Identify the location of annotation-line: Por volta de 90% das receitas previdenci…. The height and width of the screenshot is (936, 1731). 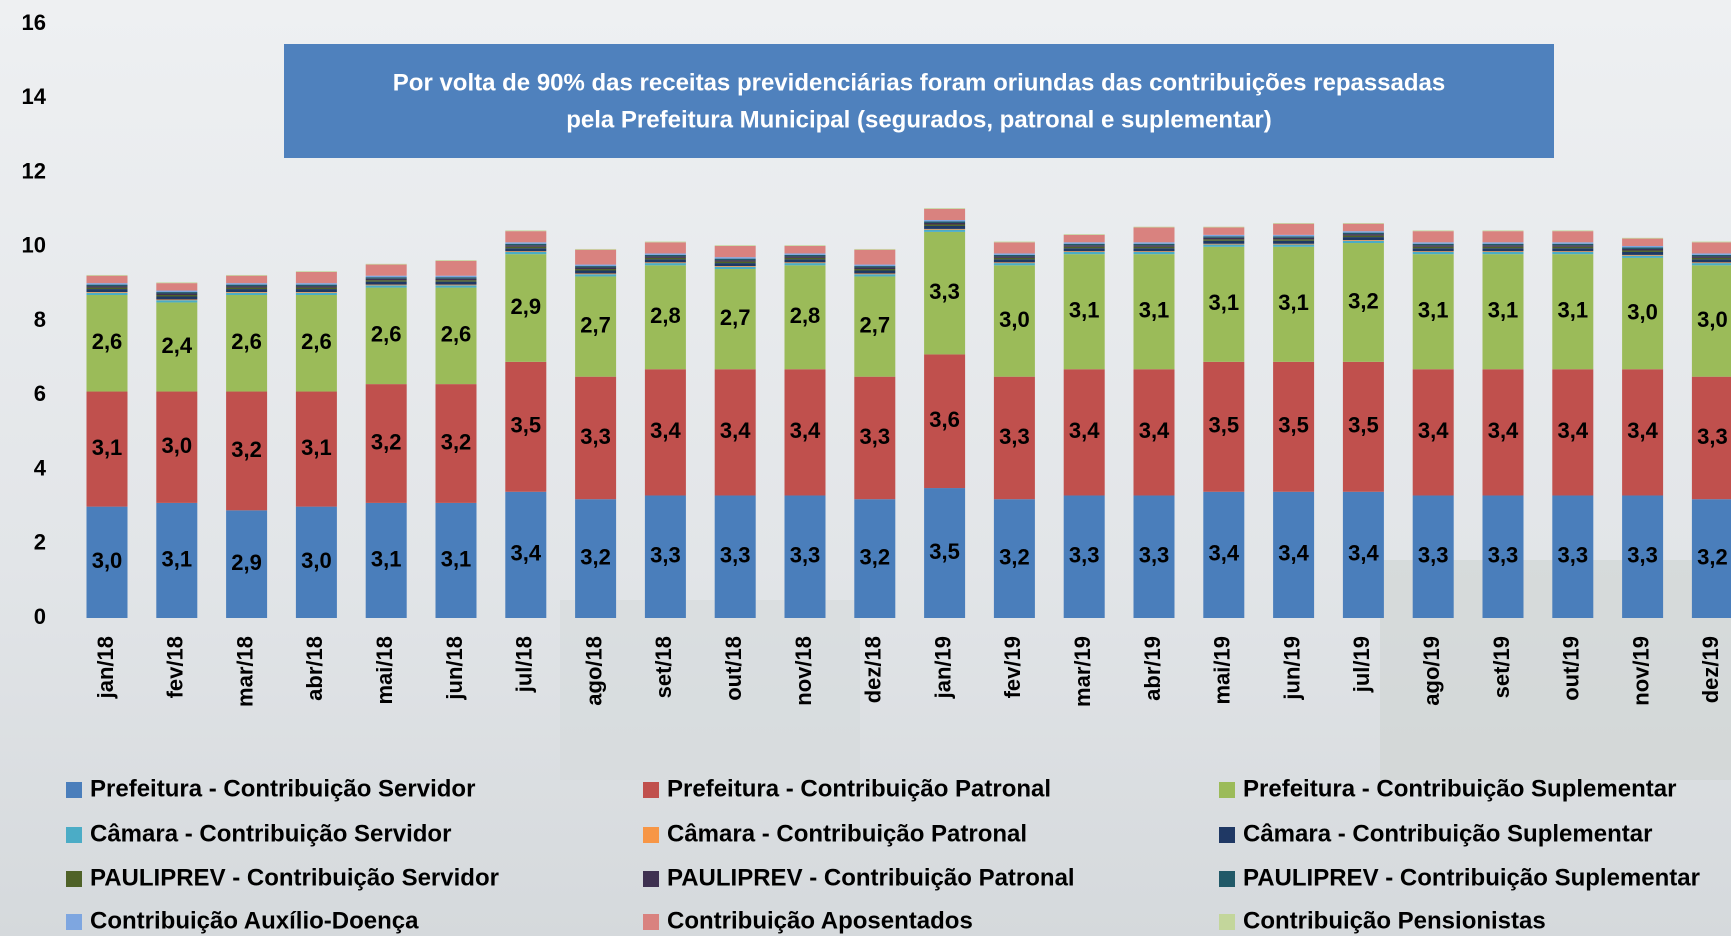
(919, 82).